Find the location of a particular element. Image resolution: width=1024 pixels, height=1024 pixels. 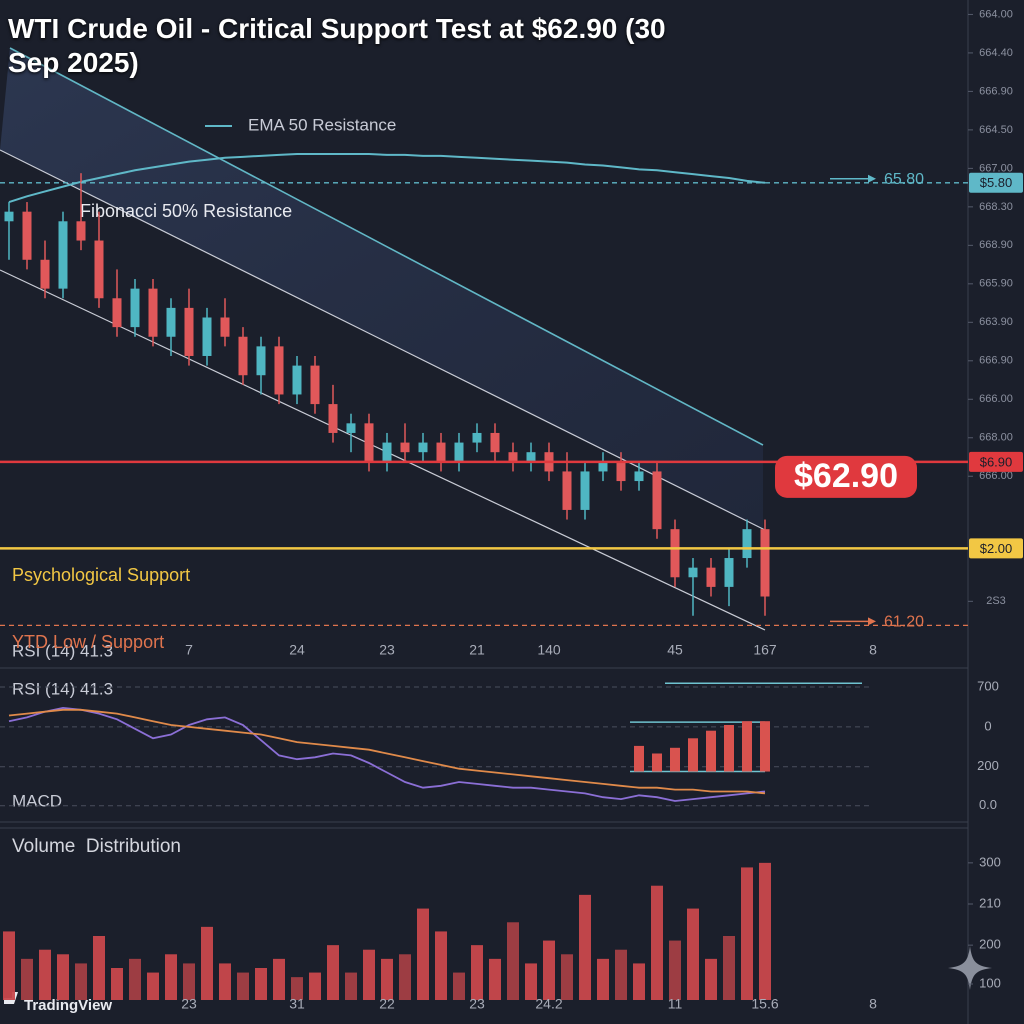

x-tick-label: 24 is located at coordinates (297, 650).